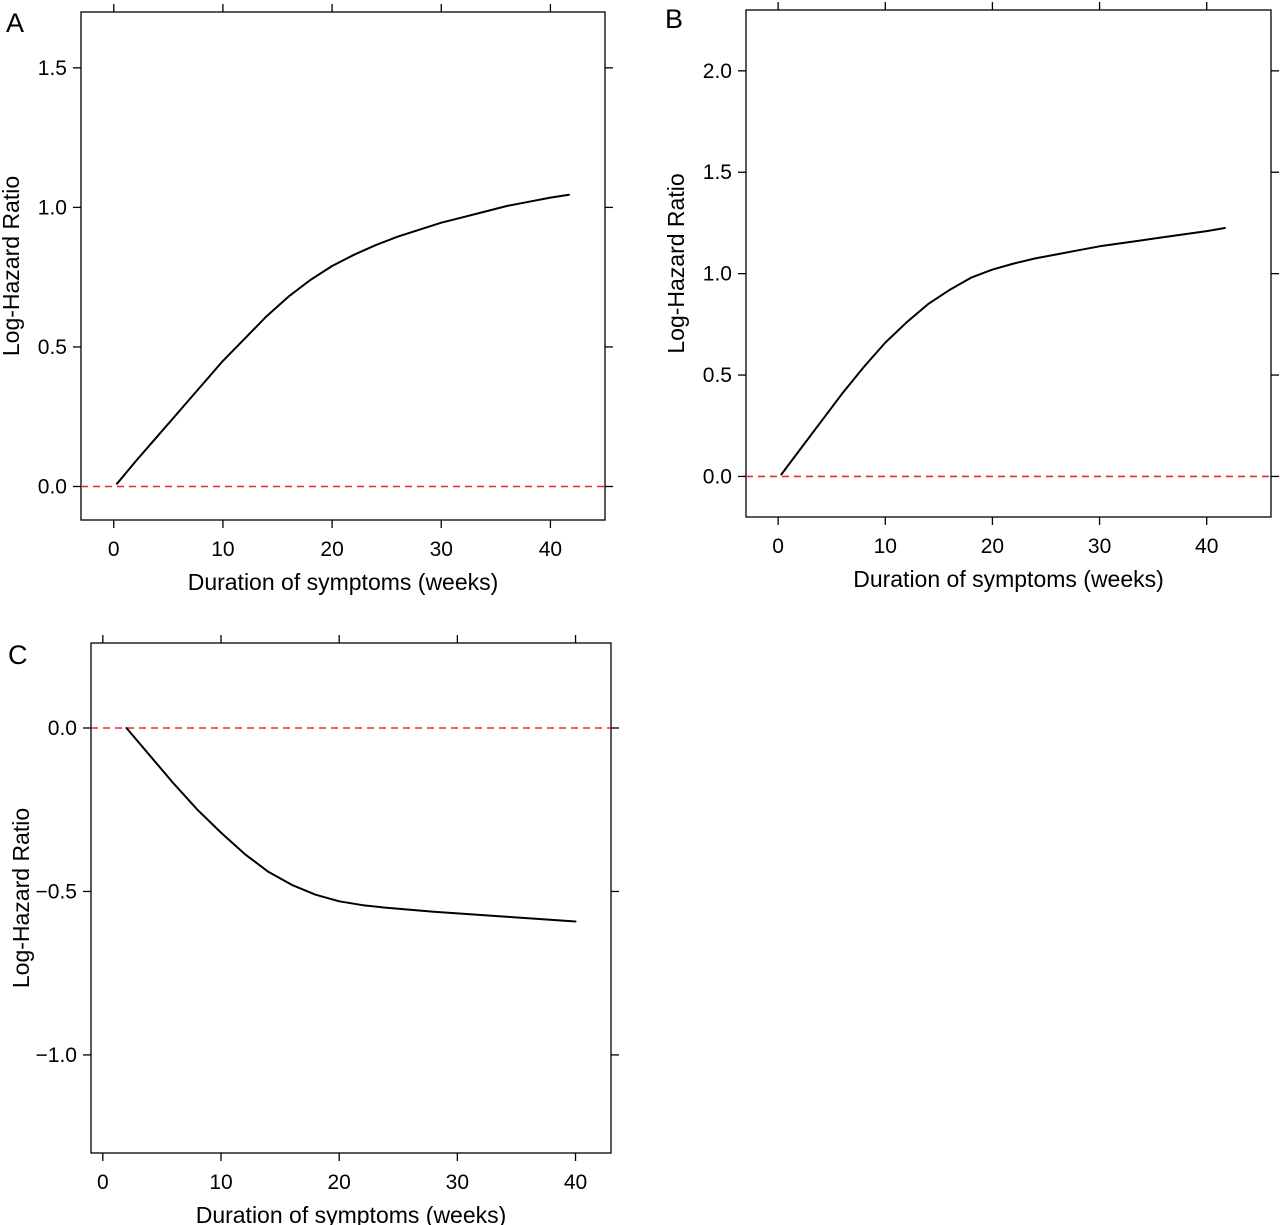 The height and width of the screenshot is (1225, 1280). I want to click on panel-letter: B, so click(674, 19).